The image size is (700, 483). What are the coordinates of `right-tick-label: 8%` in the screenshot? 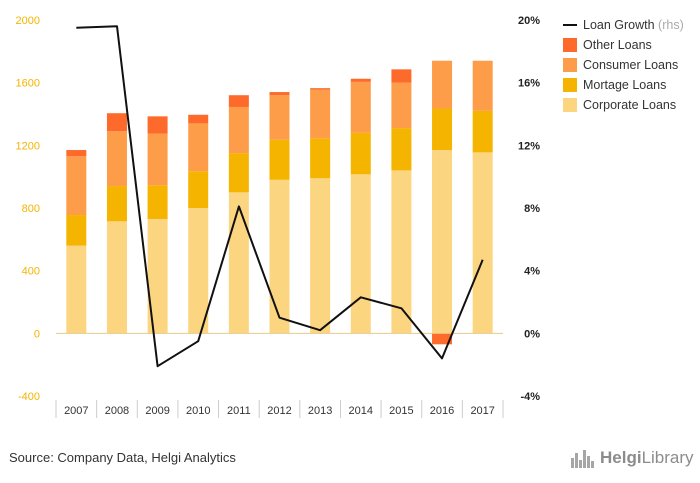 It's located at (532, 209).